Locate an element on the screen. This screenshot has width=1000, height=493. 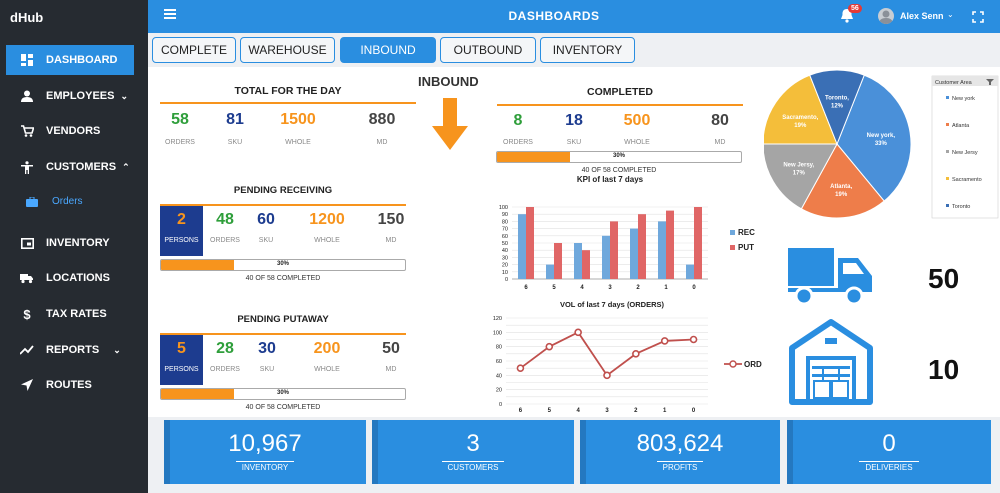
pie-data-label: New Jersy, 17% is located at coordinates (798, 170).